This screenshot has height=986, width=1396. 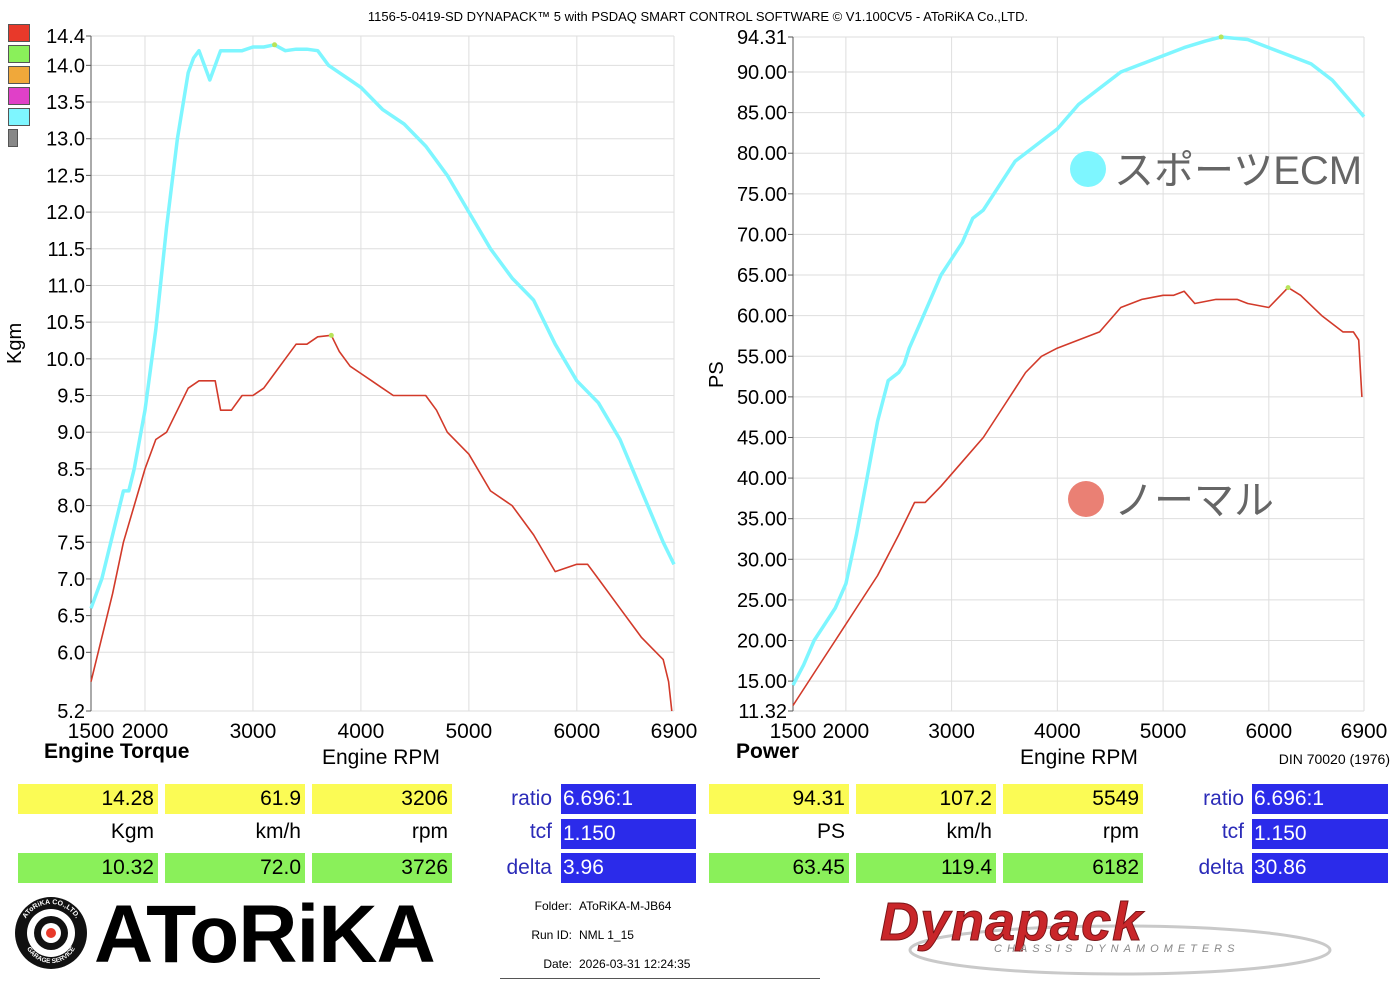 I want to click on x-tick-label: 3000, so click(x=951, y=731).